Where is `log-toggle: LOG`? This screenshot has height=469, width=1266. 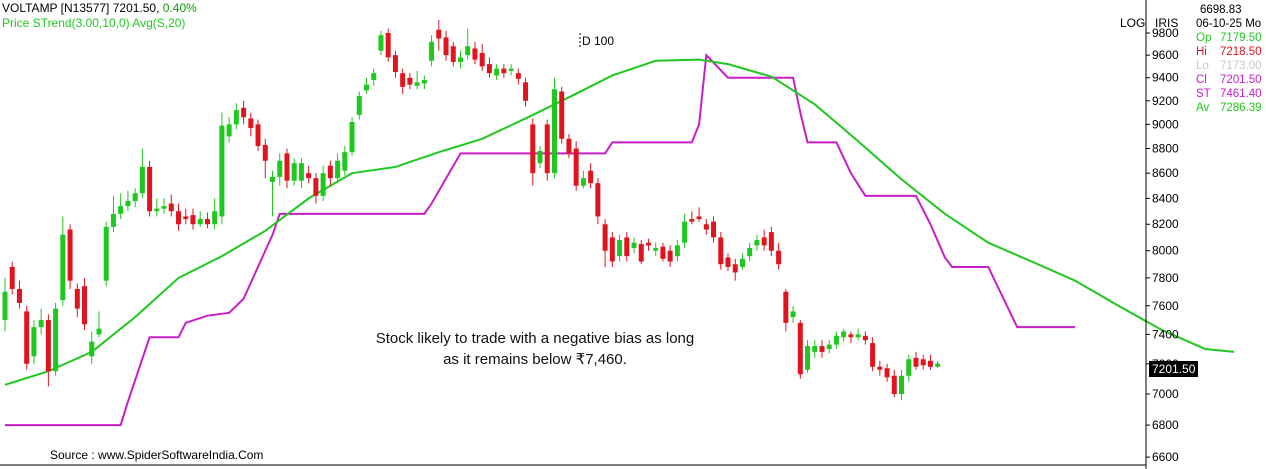 log-toggle: LOG is located at coordinates (1133, 23).